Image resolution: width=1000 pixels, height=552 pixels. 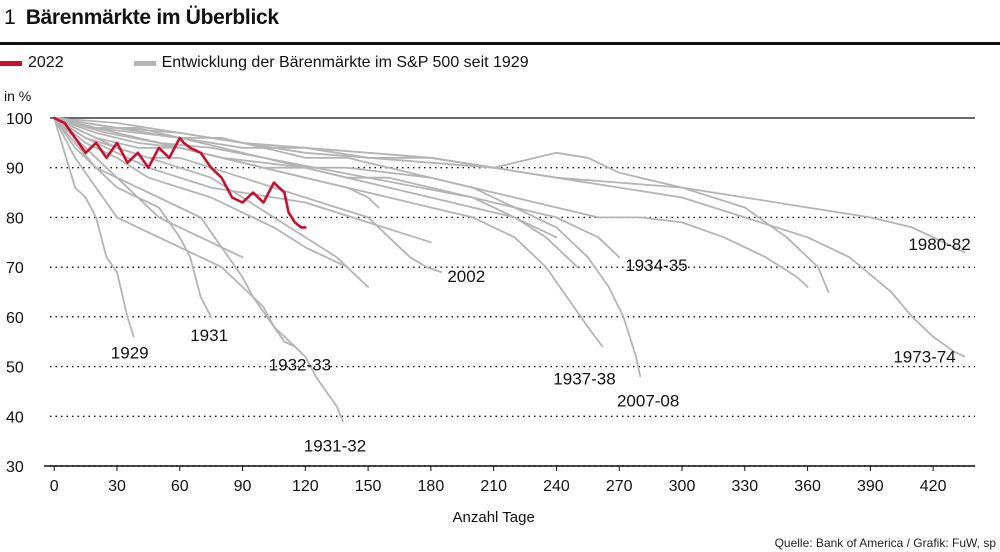 I want to click on y-tick-label-40: 40, so click(x=15, y=417).